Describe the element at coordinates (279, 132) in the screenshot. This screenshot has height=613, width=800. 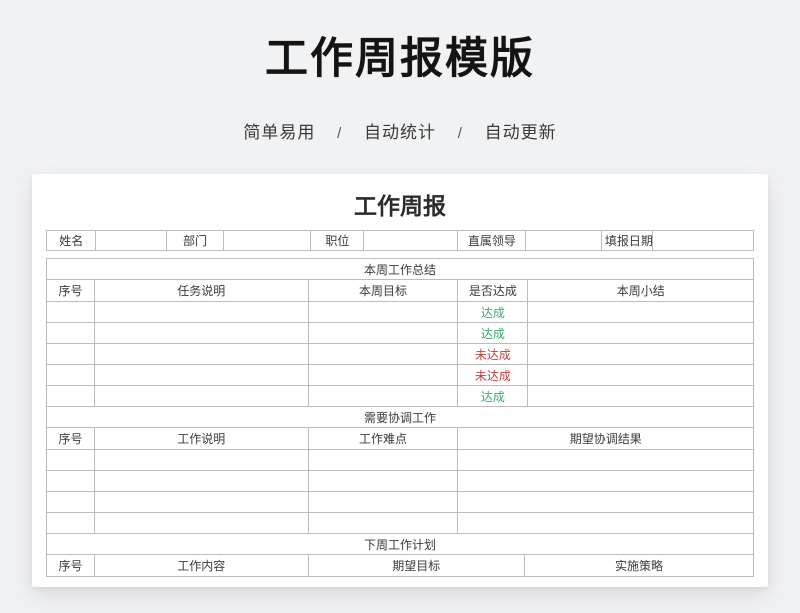
I see `subtitle-feature-1: 简单易用` at that location.